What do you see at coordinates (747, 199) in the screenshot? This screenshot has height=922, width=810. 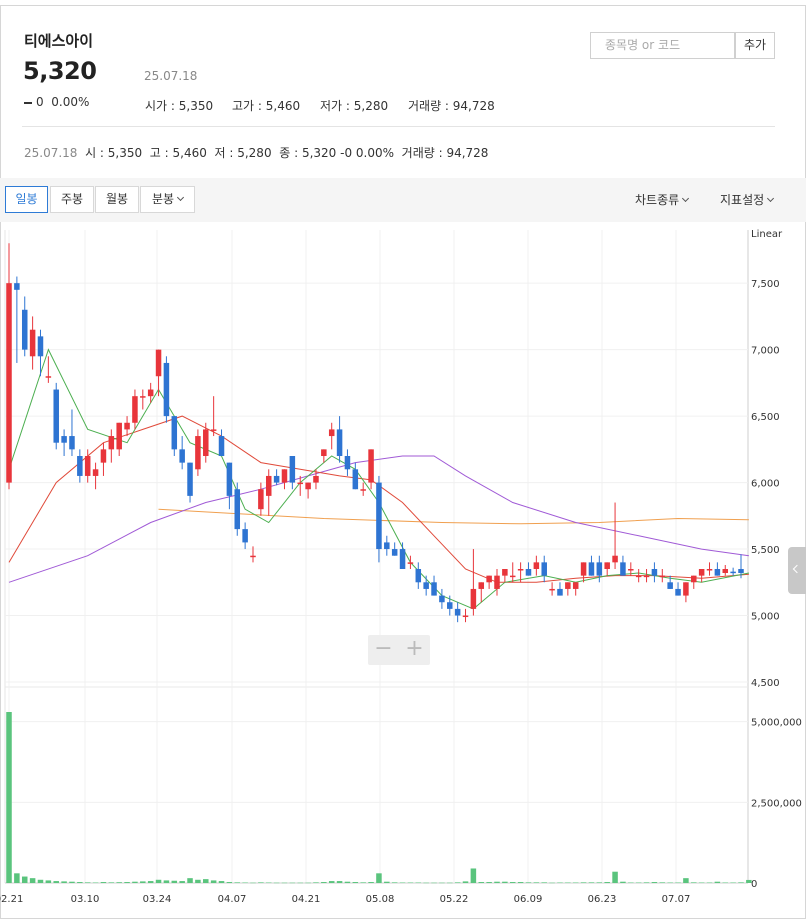 I see `indicator-settings-menu: 지표설정` at bounding box center [747, 199].